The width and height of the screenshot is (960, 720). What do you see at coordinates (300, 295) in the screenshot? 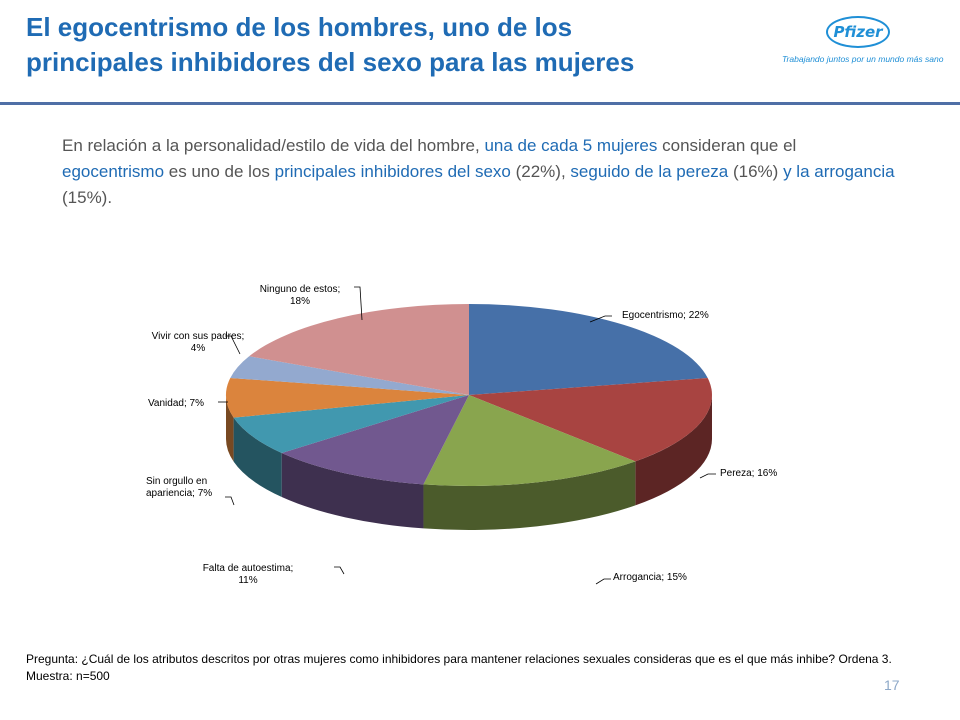
I see `pie-data-label-7: Ninguno de estos; 18%` at bounding box center [300, 295].